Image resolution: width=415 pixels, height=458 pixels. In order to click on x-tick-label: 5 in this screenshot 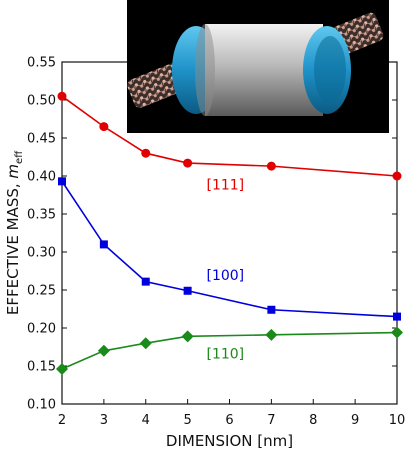, I will do `click(187, 420)`.